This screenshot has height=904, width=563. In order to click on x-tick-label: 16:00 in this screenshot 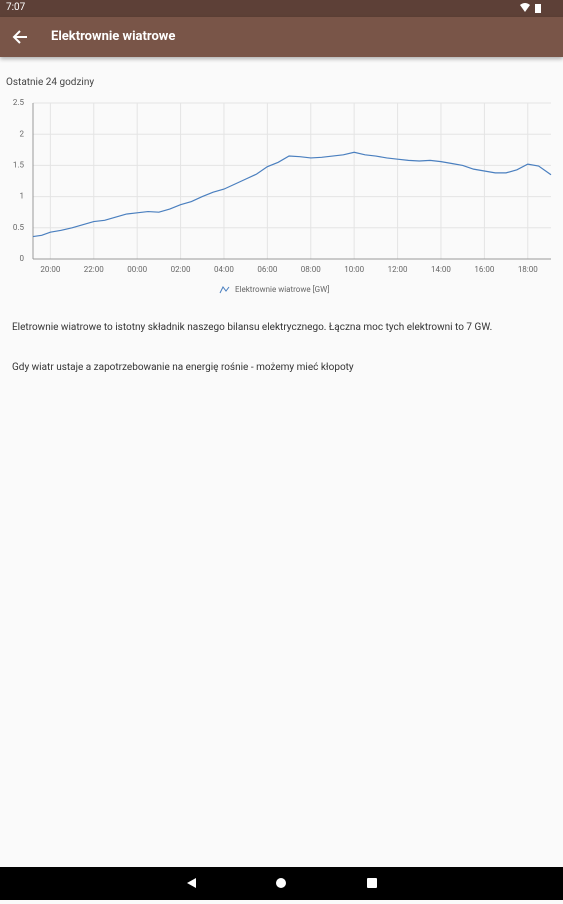, I will do `click(484, 269)`.